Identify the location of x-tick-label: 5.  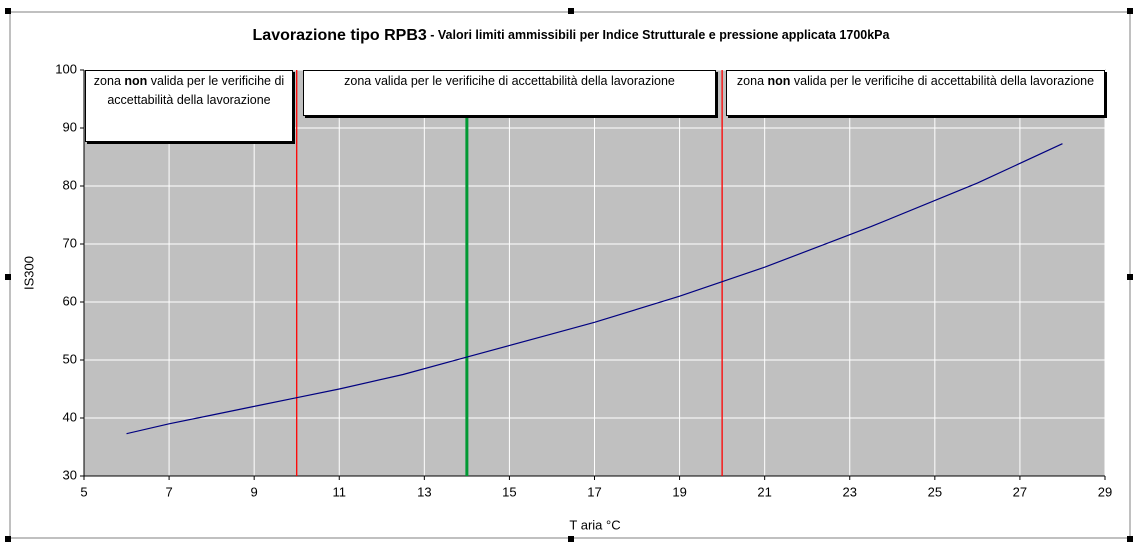
(83, 491).